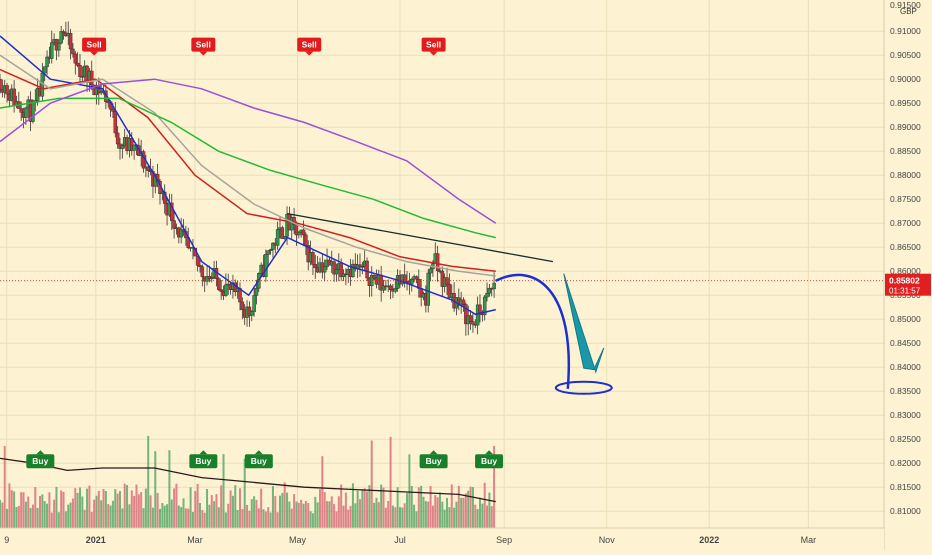  Describe the element at coordinates (433, 44) in the screenshot. I see `sell-signal-box` at that location.